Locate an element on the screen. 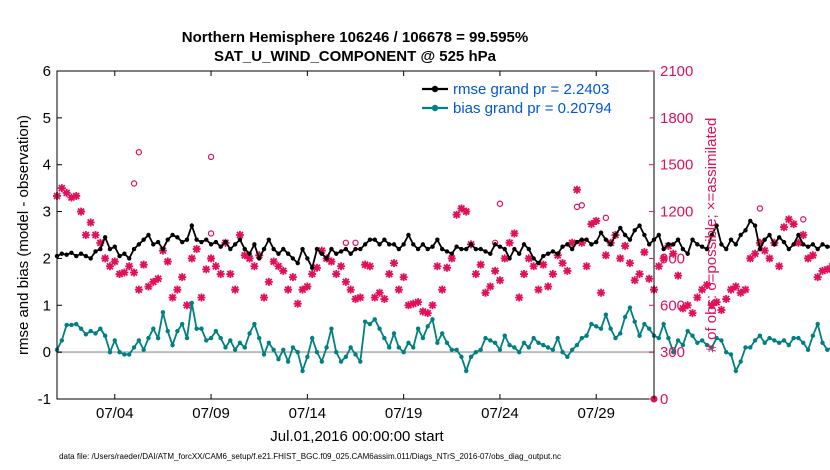 This screenshot has width=830, height=470. y-right-tick-label: 1800 is located at coordinates (676, 118).